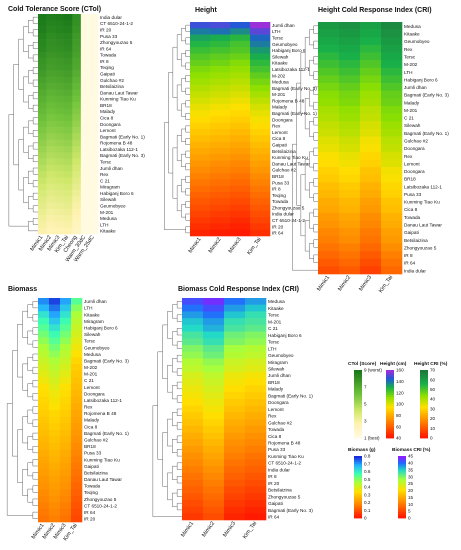 This screenshot has height=550, width=461. I want to click on row-label: BR18, so click(90, 446).